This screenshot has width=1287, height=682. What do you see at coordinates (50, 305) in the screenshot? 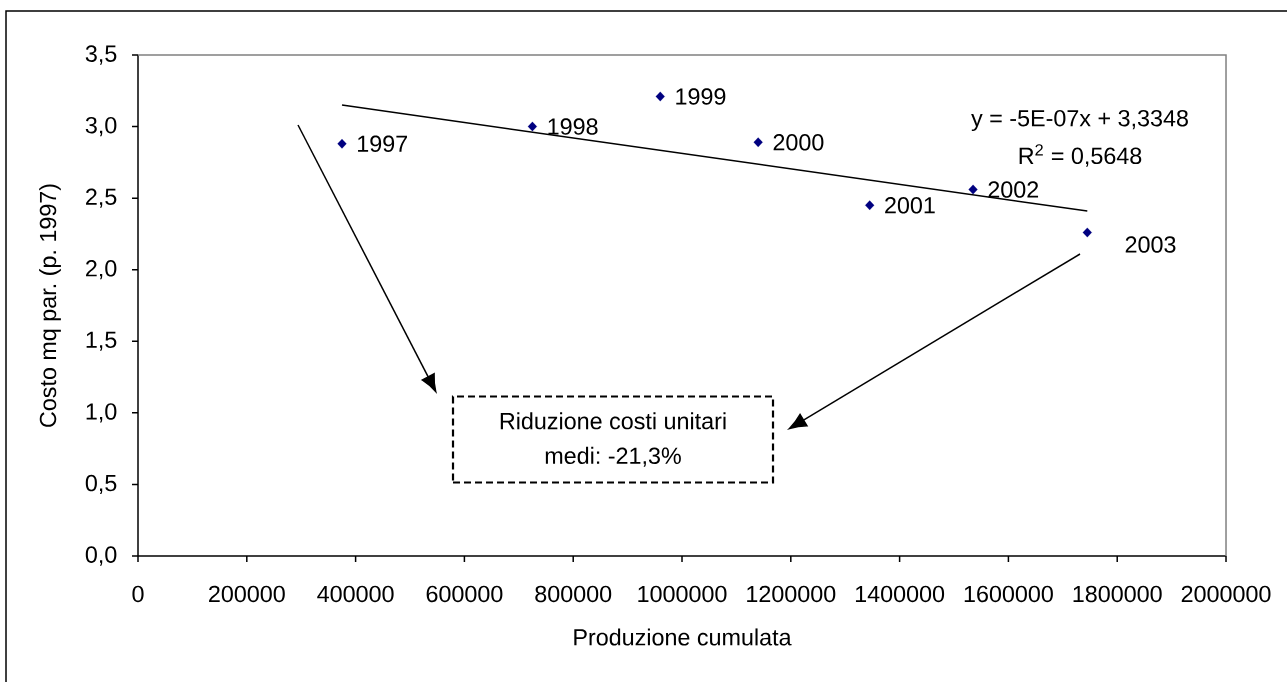
I see `y-axis-title: Costo mq par. (p. 1997)` at bounding box center [50, 305].